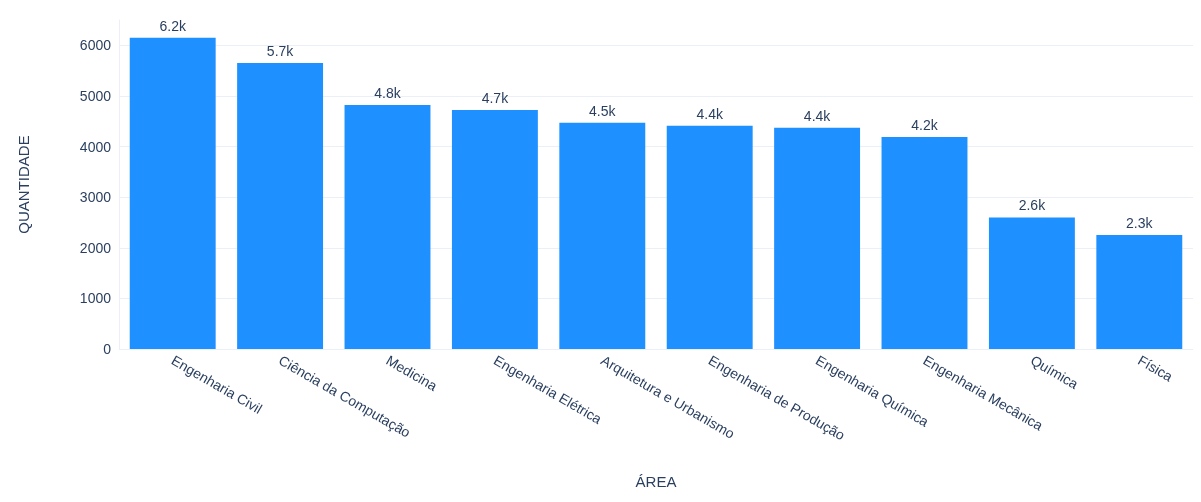  What do you see at coordinates (603, 110) in the screenshot?
I see `data-label: 4.5k` at bounding box center [603, 110].